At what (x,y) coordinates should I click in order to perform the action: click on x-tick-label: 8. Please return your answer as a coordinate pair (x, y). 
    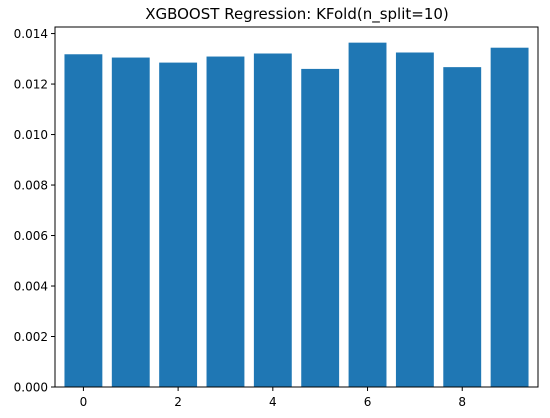
    Looking at the image, I should click on (462, 402).